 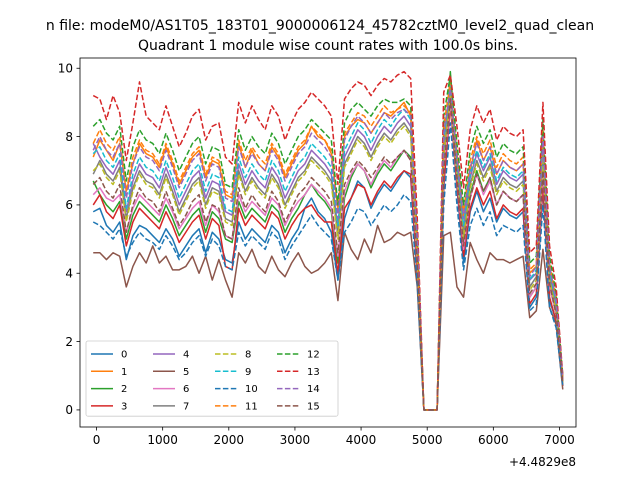 I want to click on legend-label-14: 14, so click(x=313, y=389).